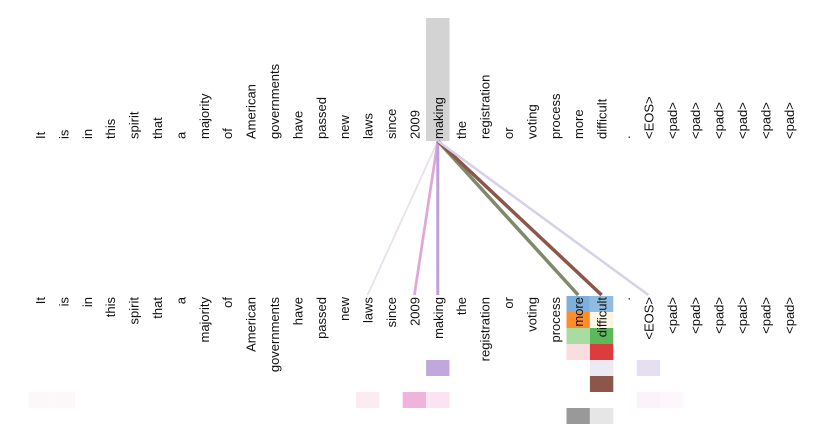 This screenshot has height=439, width=823. What do you see at coordinates (438, 118) in the screenshot?
I see `query-token: making` at bounding box center [438, 118].